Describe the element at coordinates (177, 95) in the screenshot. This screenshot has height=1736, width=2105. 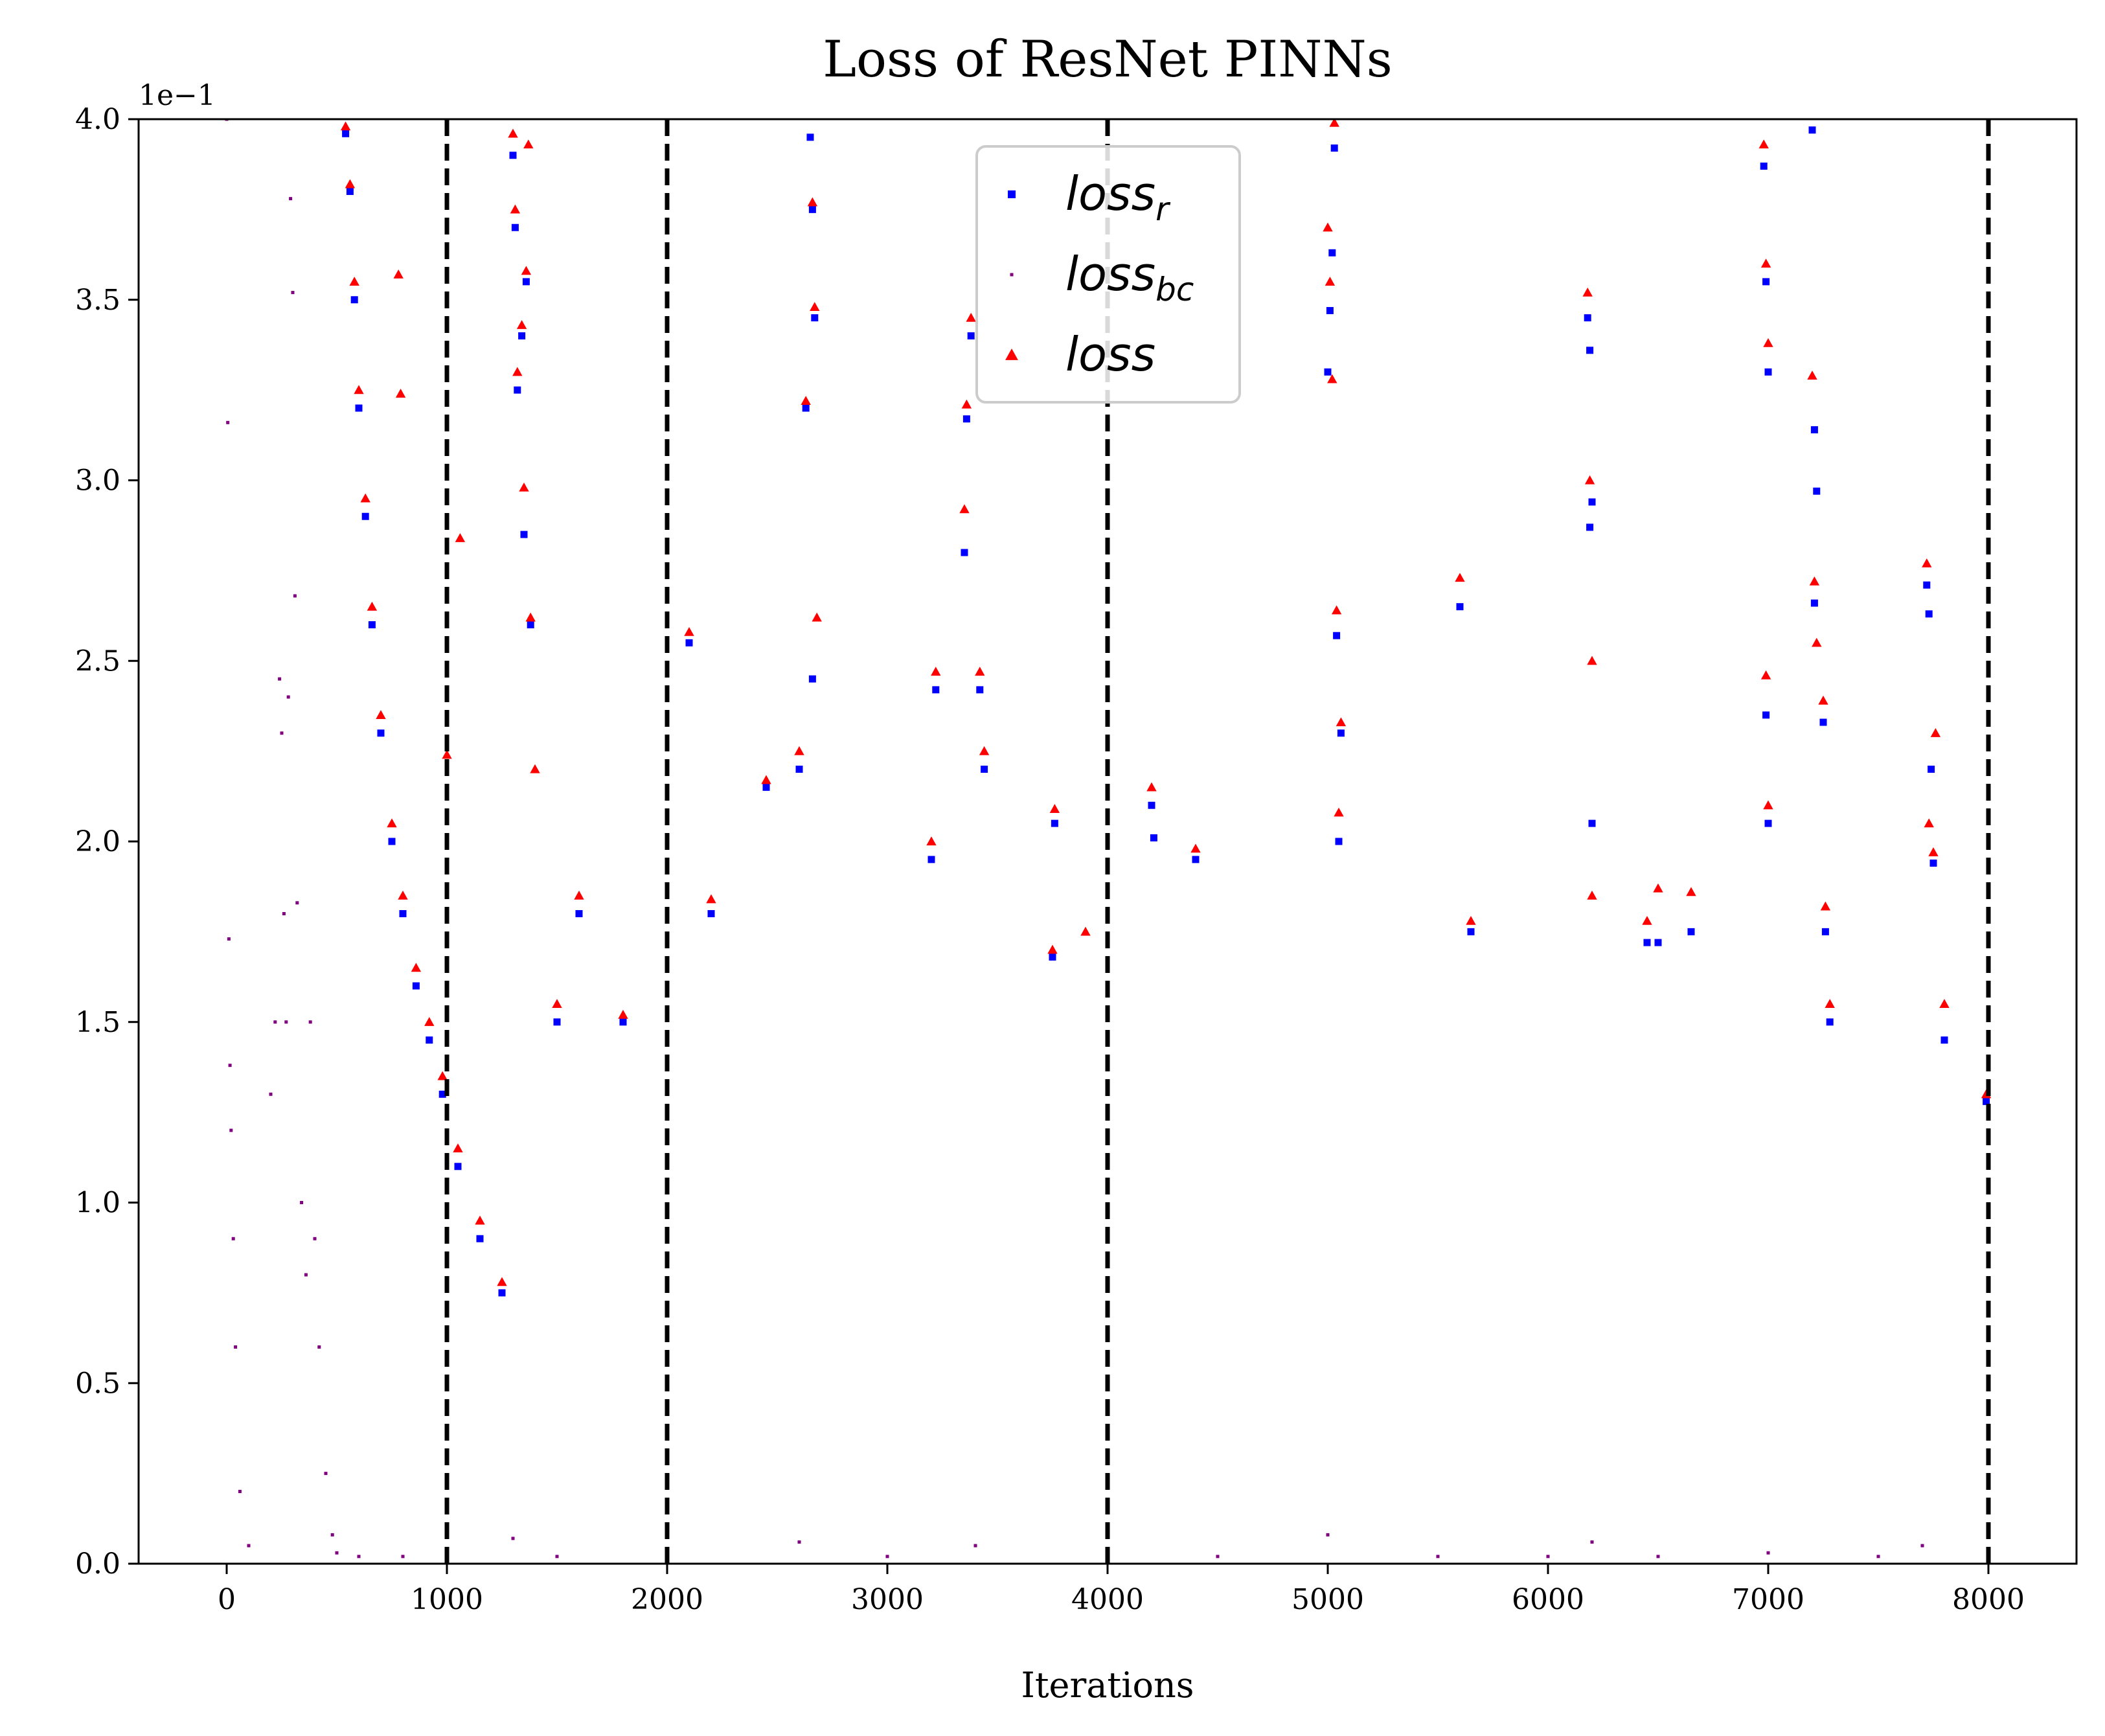
I see `y-axis-scale-label: 1e−1` at that location.